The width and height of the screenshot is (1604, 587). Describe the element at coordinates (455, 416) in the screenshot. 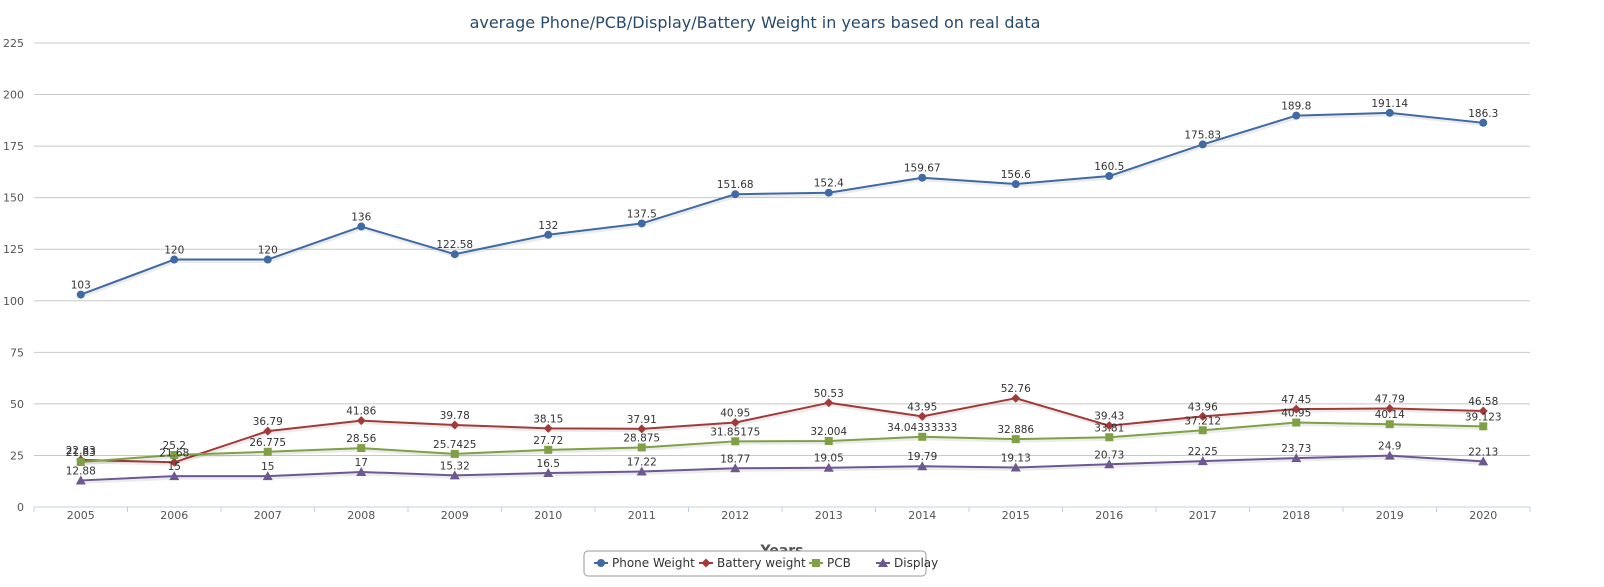

I see `data-label: 39.78` at that location.